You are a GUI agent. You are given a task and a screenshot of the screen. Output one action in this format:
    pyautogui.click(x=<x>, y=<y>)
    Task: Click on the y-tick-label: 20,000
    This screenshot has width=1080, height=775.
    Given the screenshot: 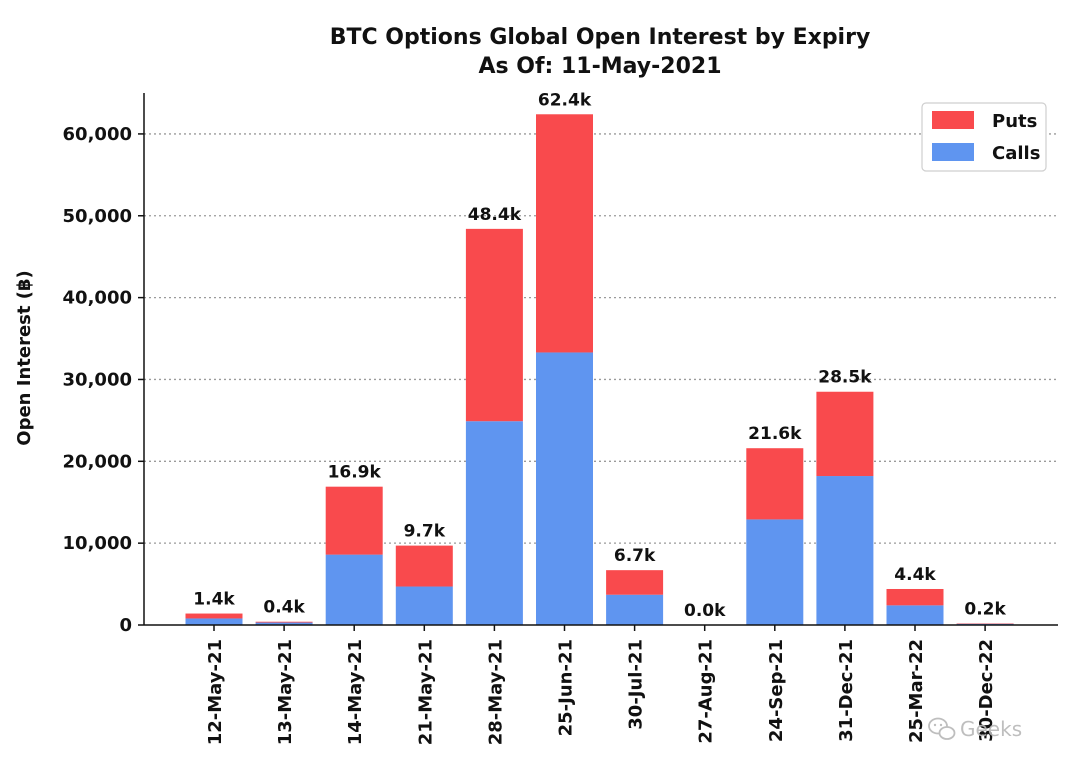 What is the action you would take?
    pyautogui.click(x=97, y=461)
    